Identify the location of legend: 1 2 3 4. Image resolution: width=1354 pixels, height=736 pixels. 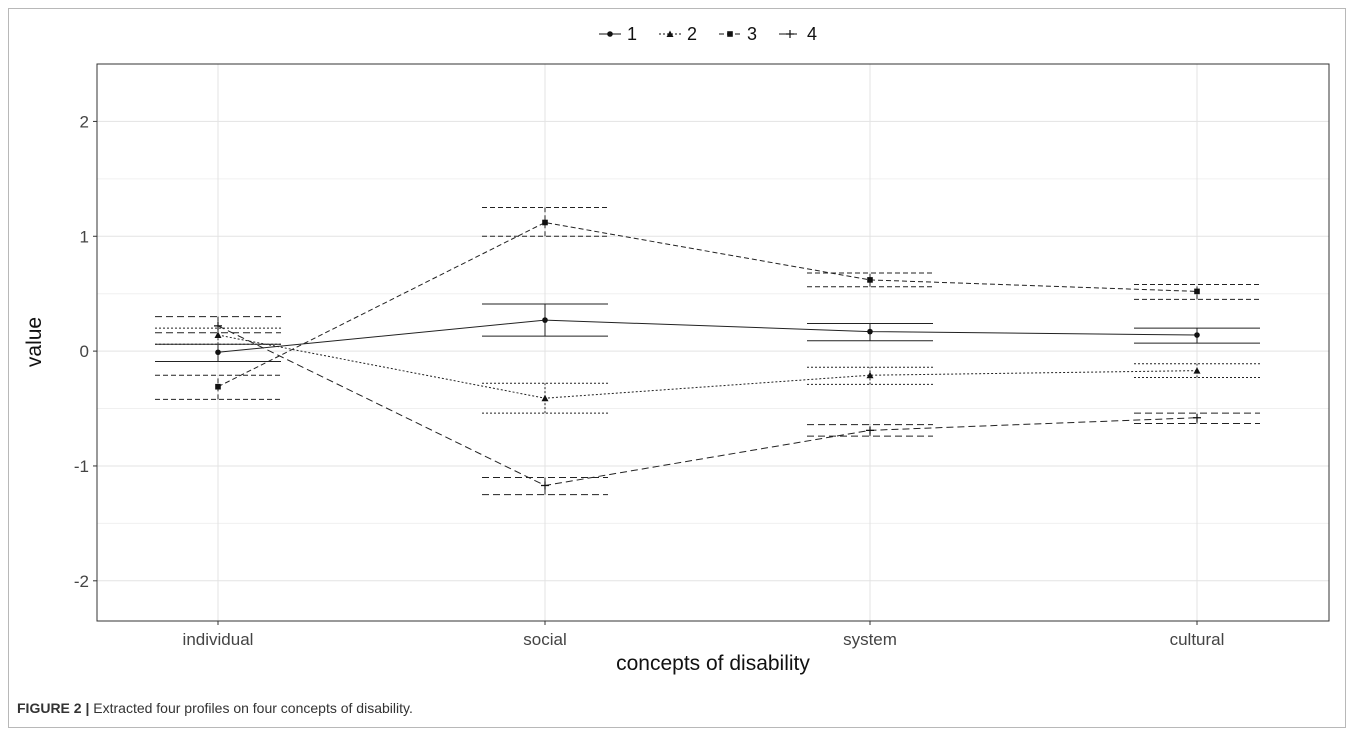
(708, 34).